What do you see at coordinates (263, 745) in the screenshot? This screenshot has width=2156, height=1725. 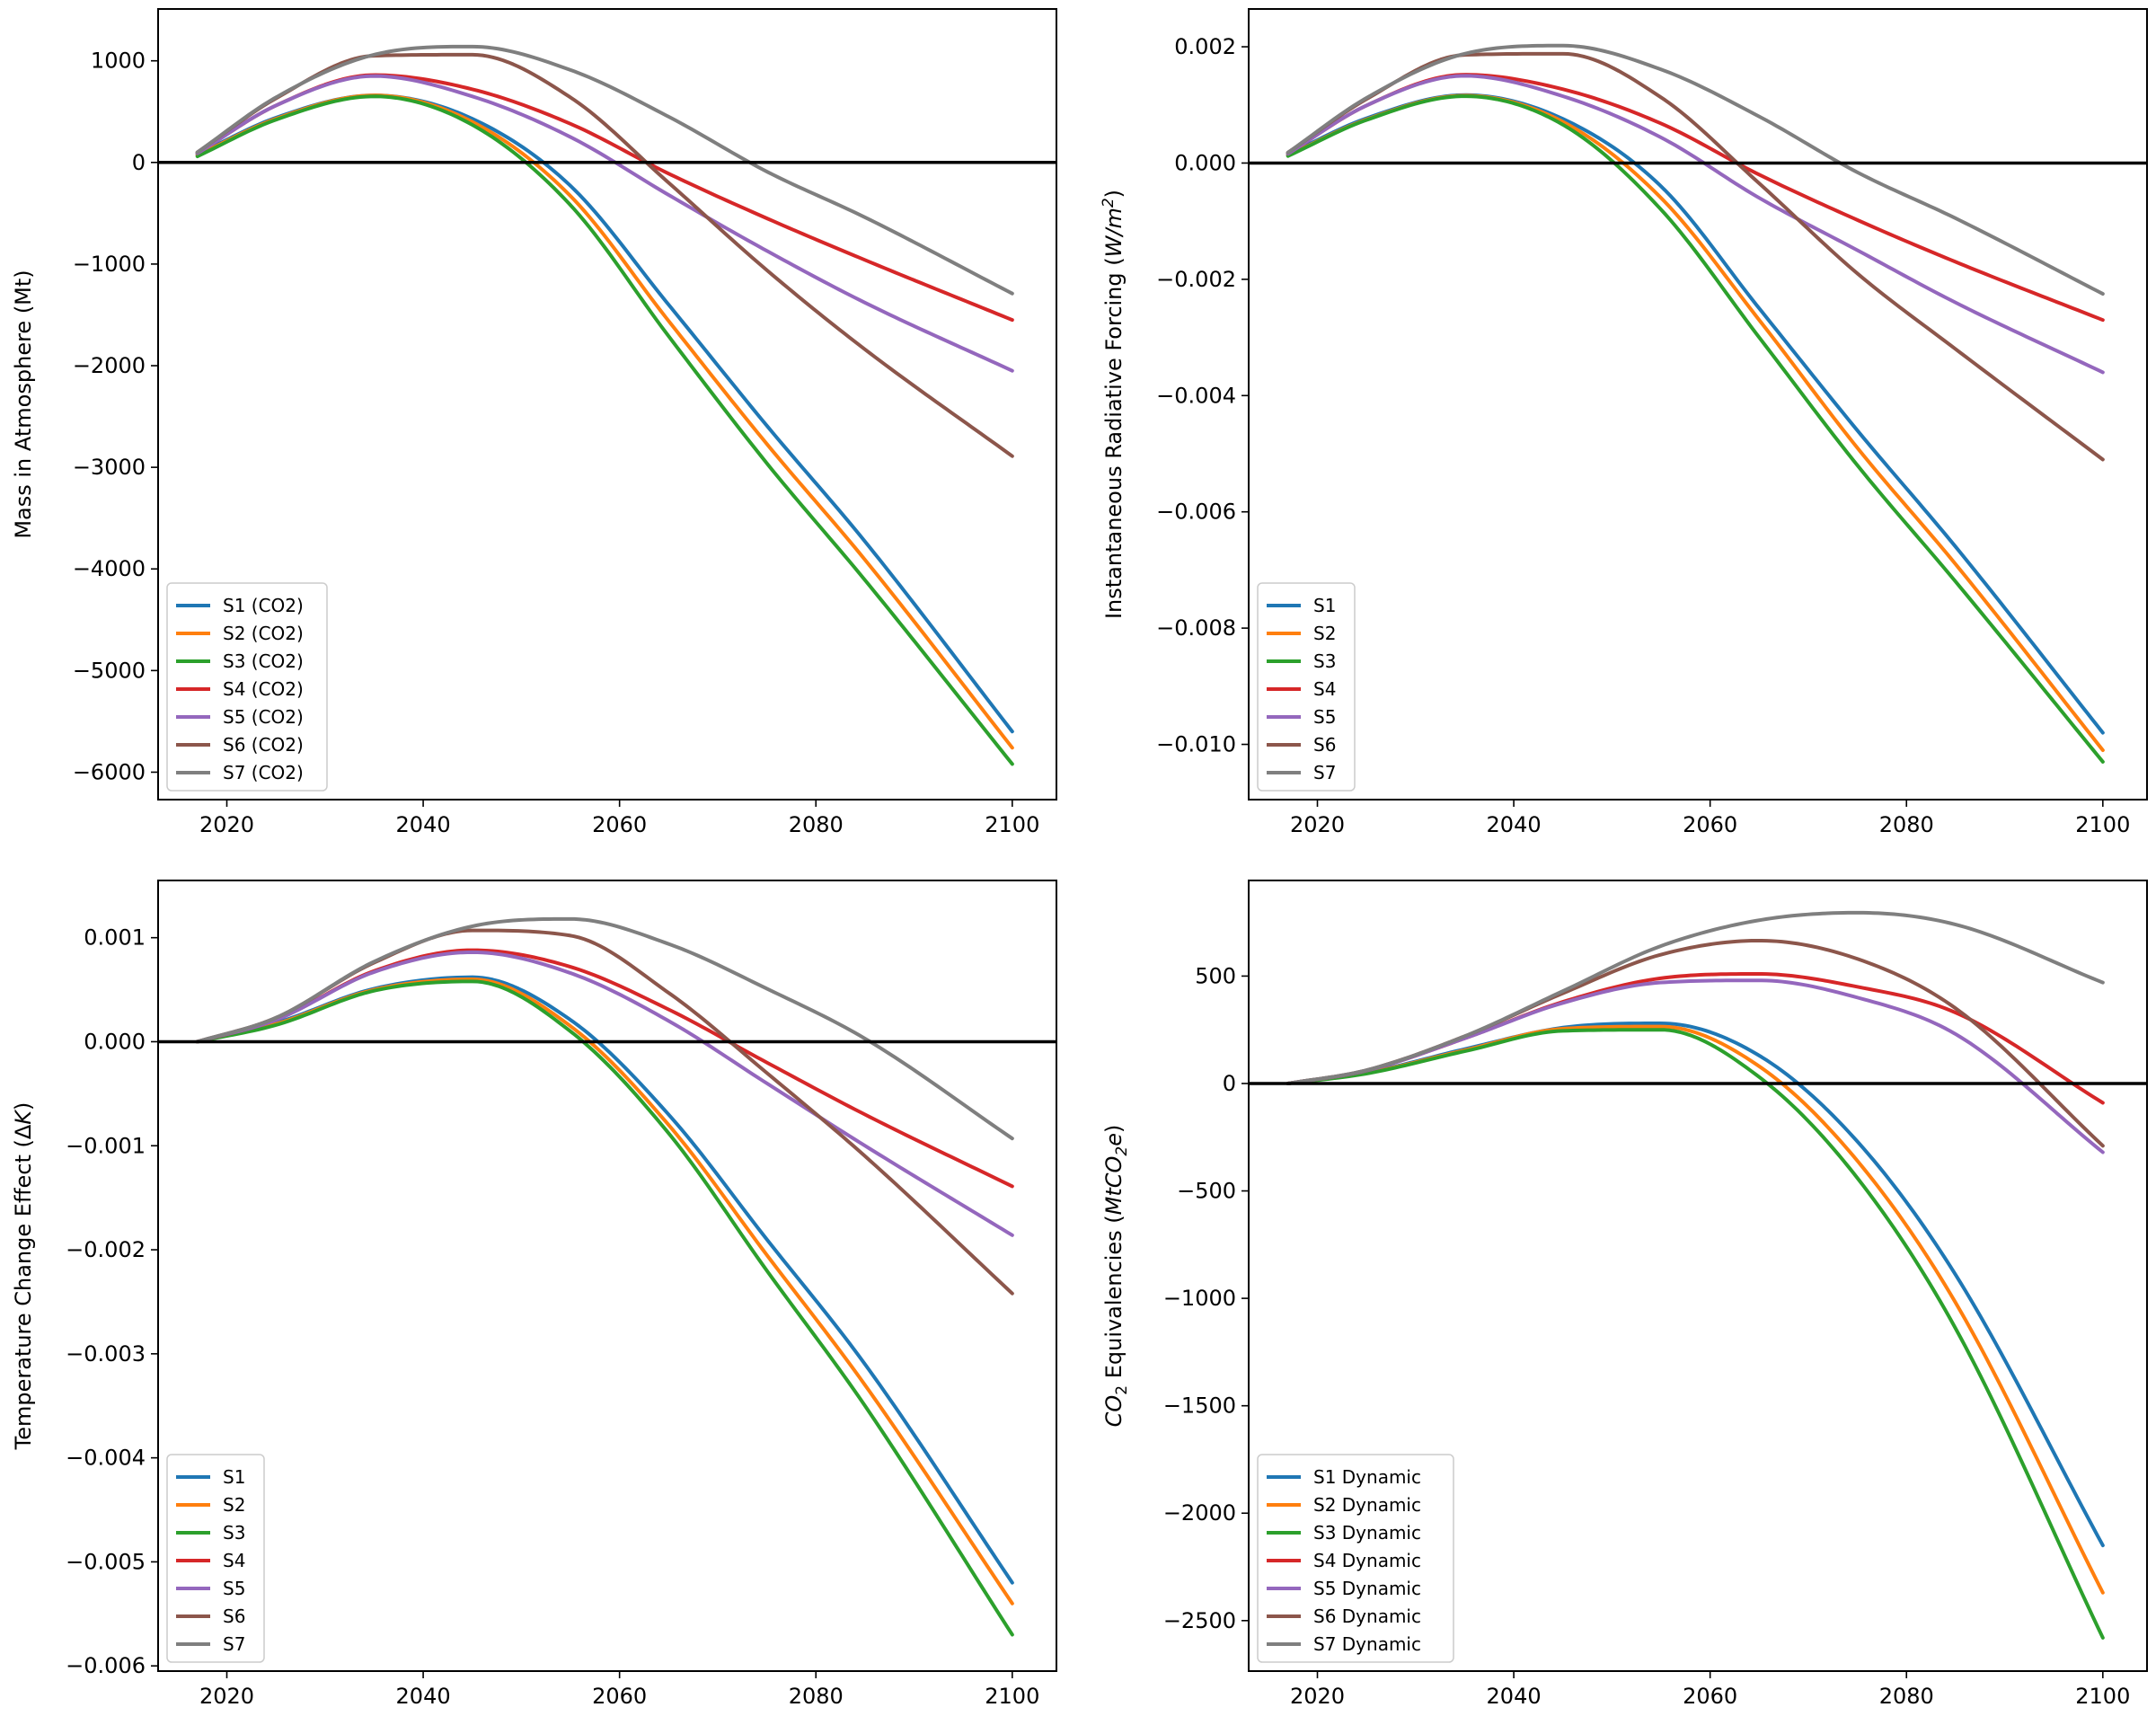 I see `legend-entry: S6 (CO2)` at bounding box center [263, 745].